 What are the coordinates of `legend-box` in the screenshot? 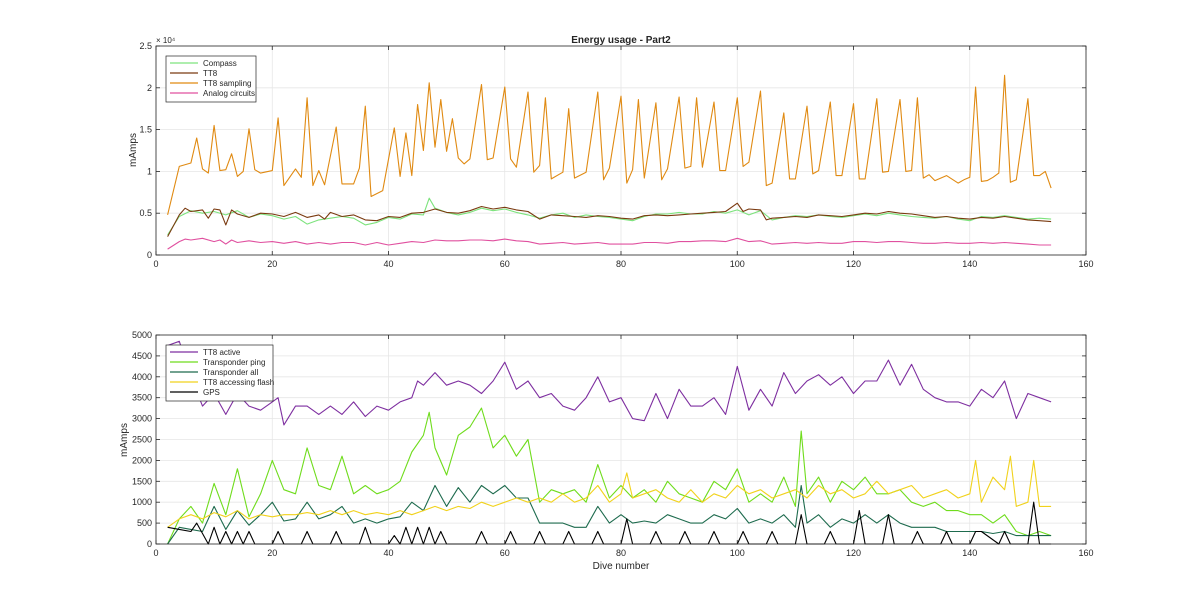 It's located at (211, 79).